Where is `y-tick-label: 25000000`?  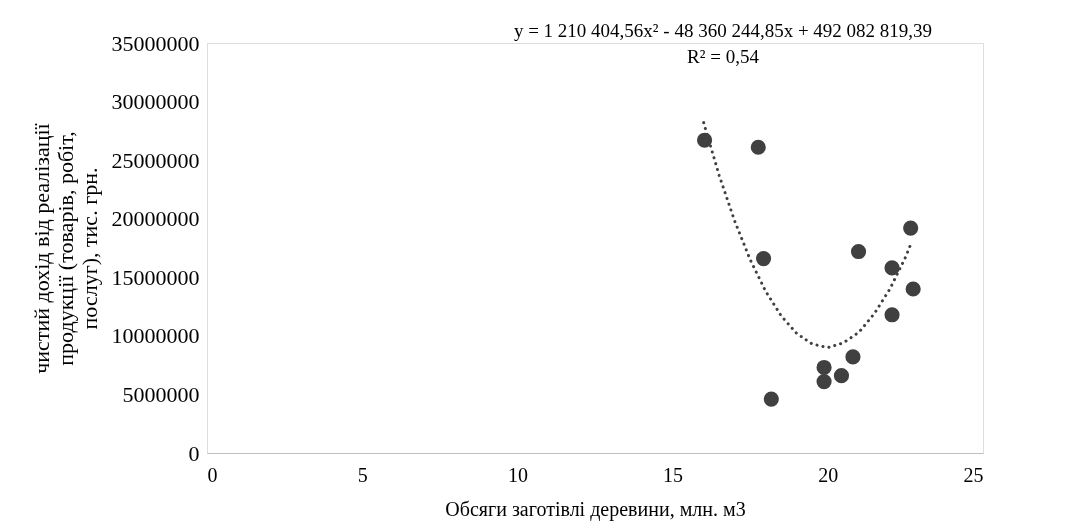 y-tick-label: 25000000 is located at coordinates (155, 160).